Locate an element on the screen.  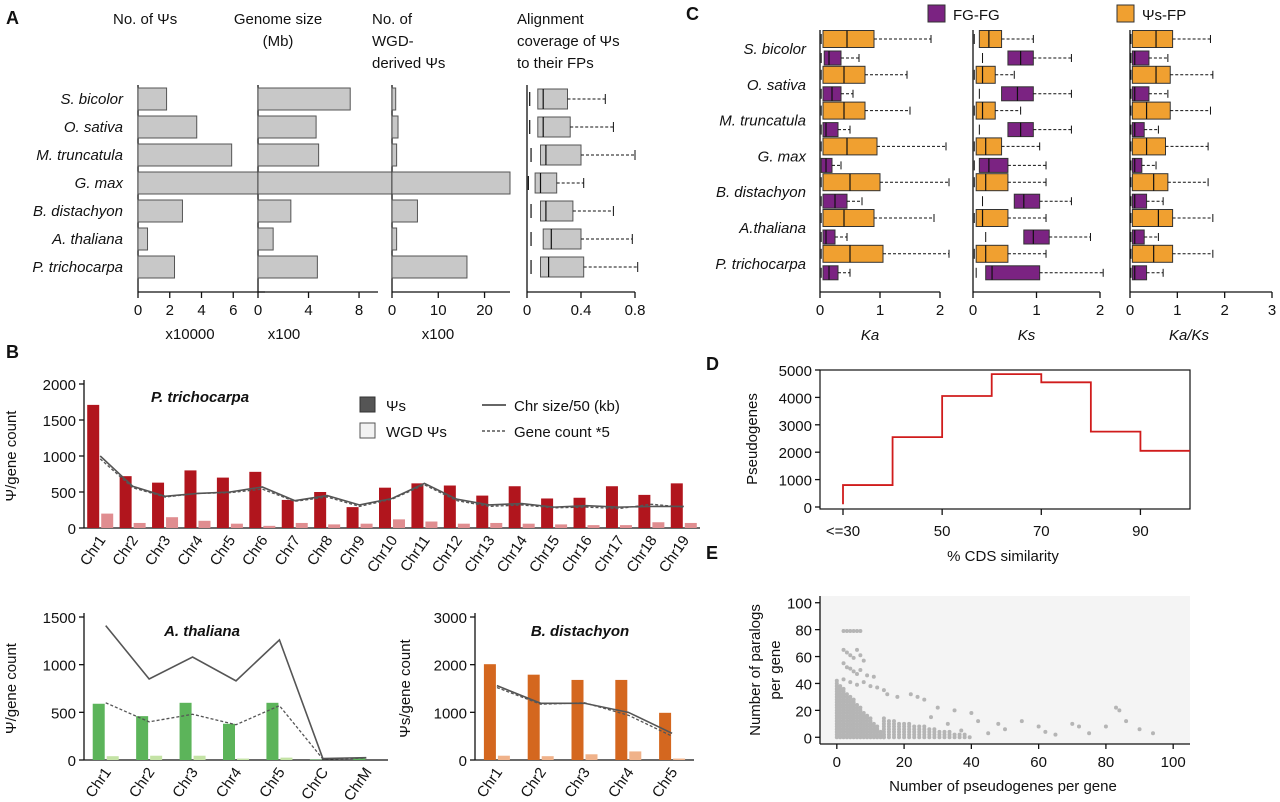
y-axis-label: Ψ/gene count is located at coordinates (11, 688).